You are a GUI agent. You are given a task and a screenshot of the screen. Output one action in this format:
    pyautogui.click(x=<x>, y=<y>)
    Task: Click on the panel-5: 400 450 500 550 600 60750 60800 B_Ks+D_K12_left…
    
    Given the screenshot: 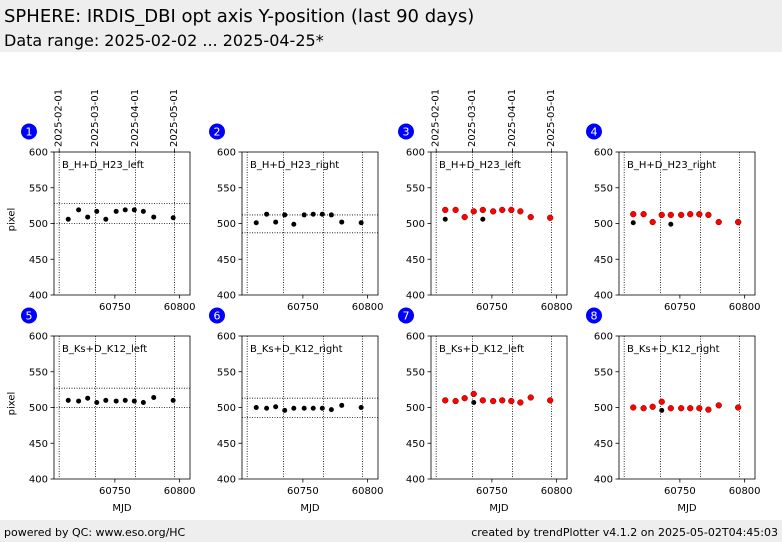 What is the action you would take?
    pyautogui.click(x=101, y=410)
    